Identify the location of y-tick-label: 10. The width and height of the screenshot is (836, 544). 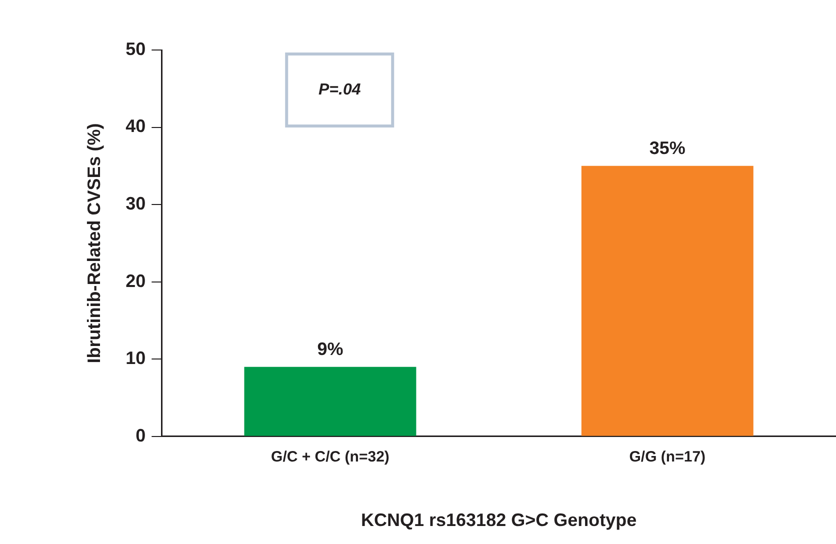
(136, 358).